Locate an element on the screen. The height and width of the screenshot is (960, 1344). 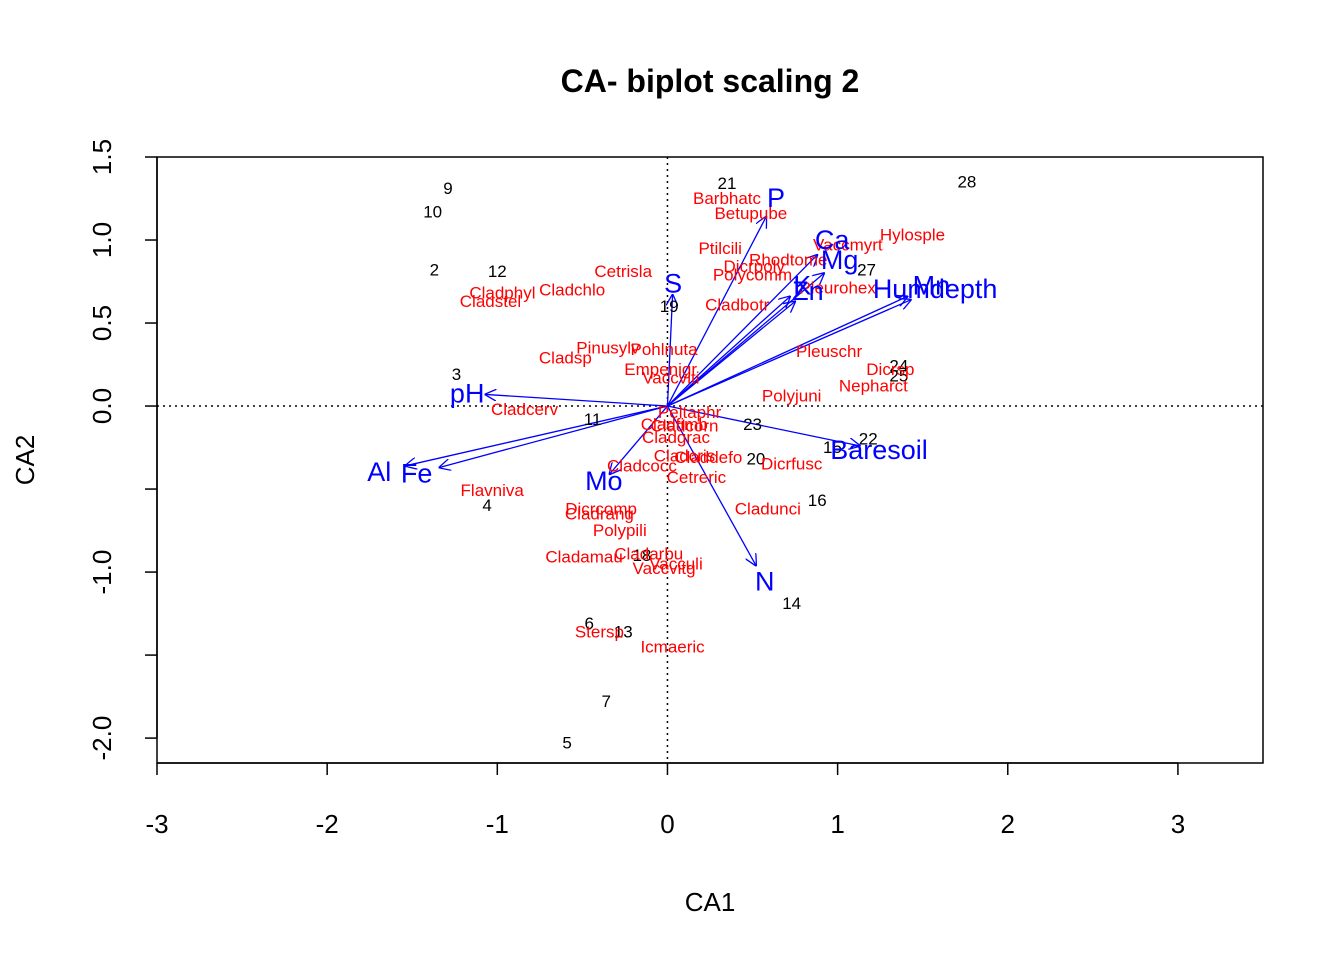
species-label-vaccmyrt: Vaccmyrt is located at coordinates (848, 244).